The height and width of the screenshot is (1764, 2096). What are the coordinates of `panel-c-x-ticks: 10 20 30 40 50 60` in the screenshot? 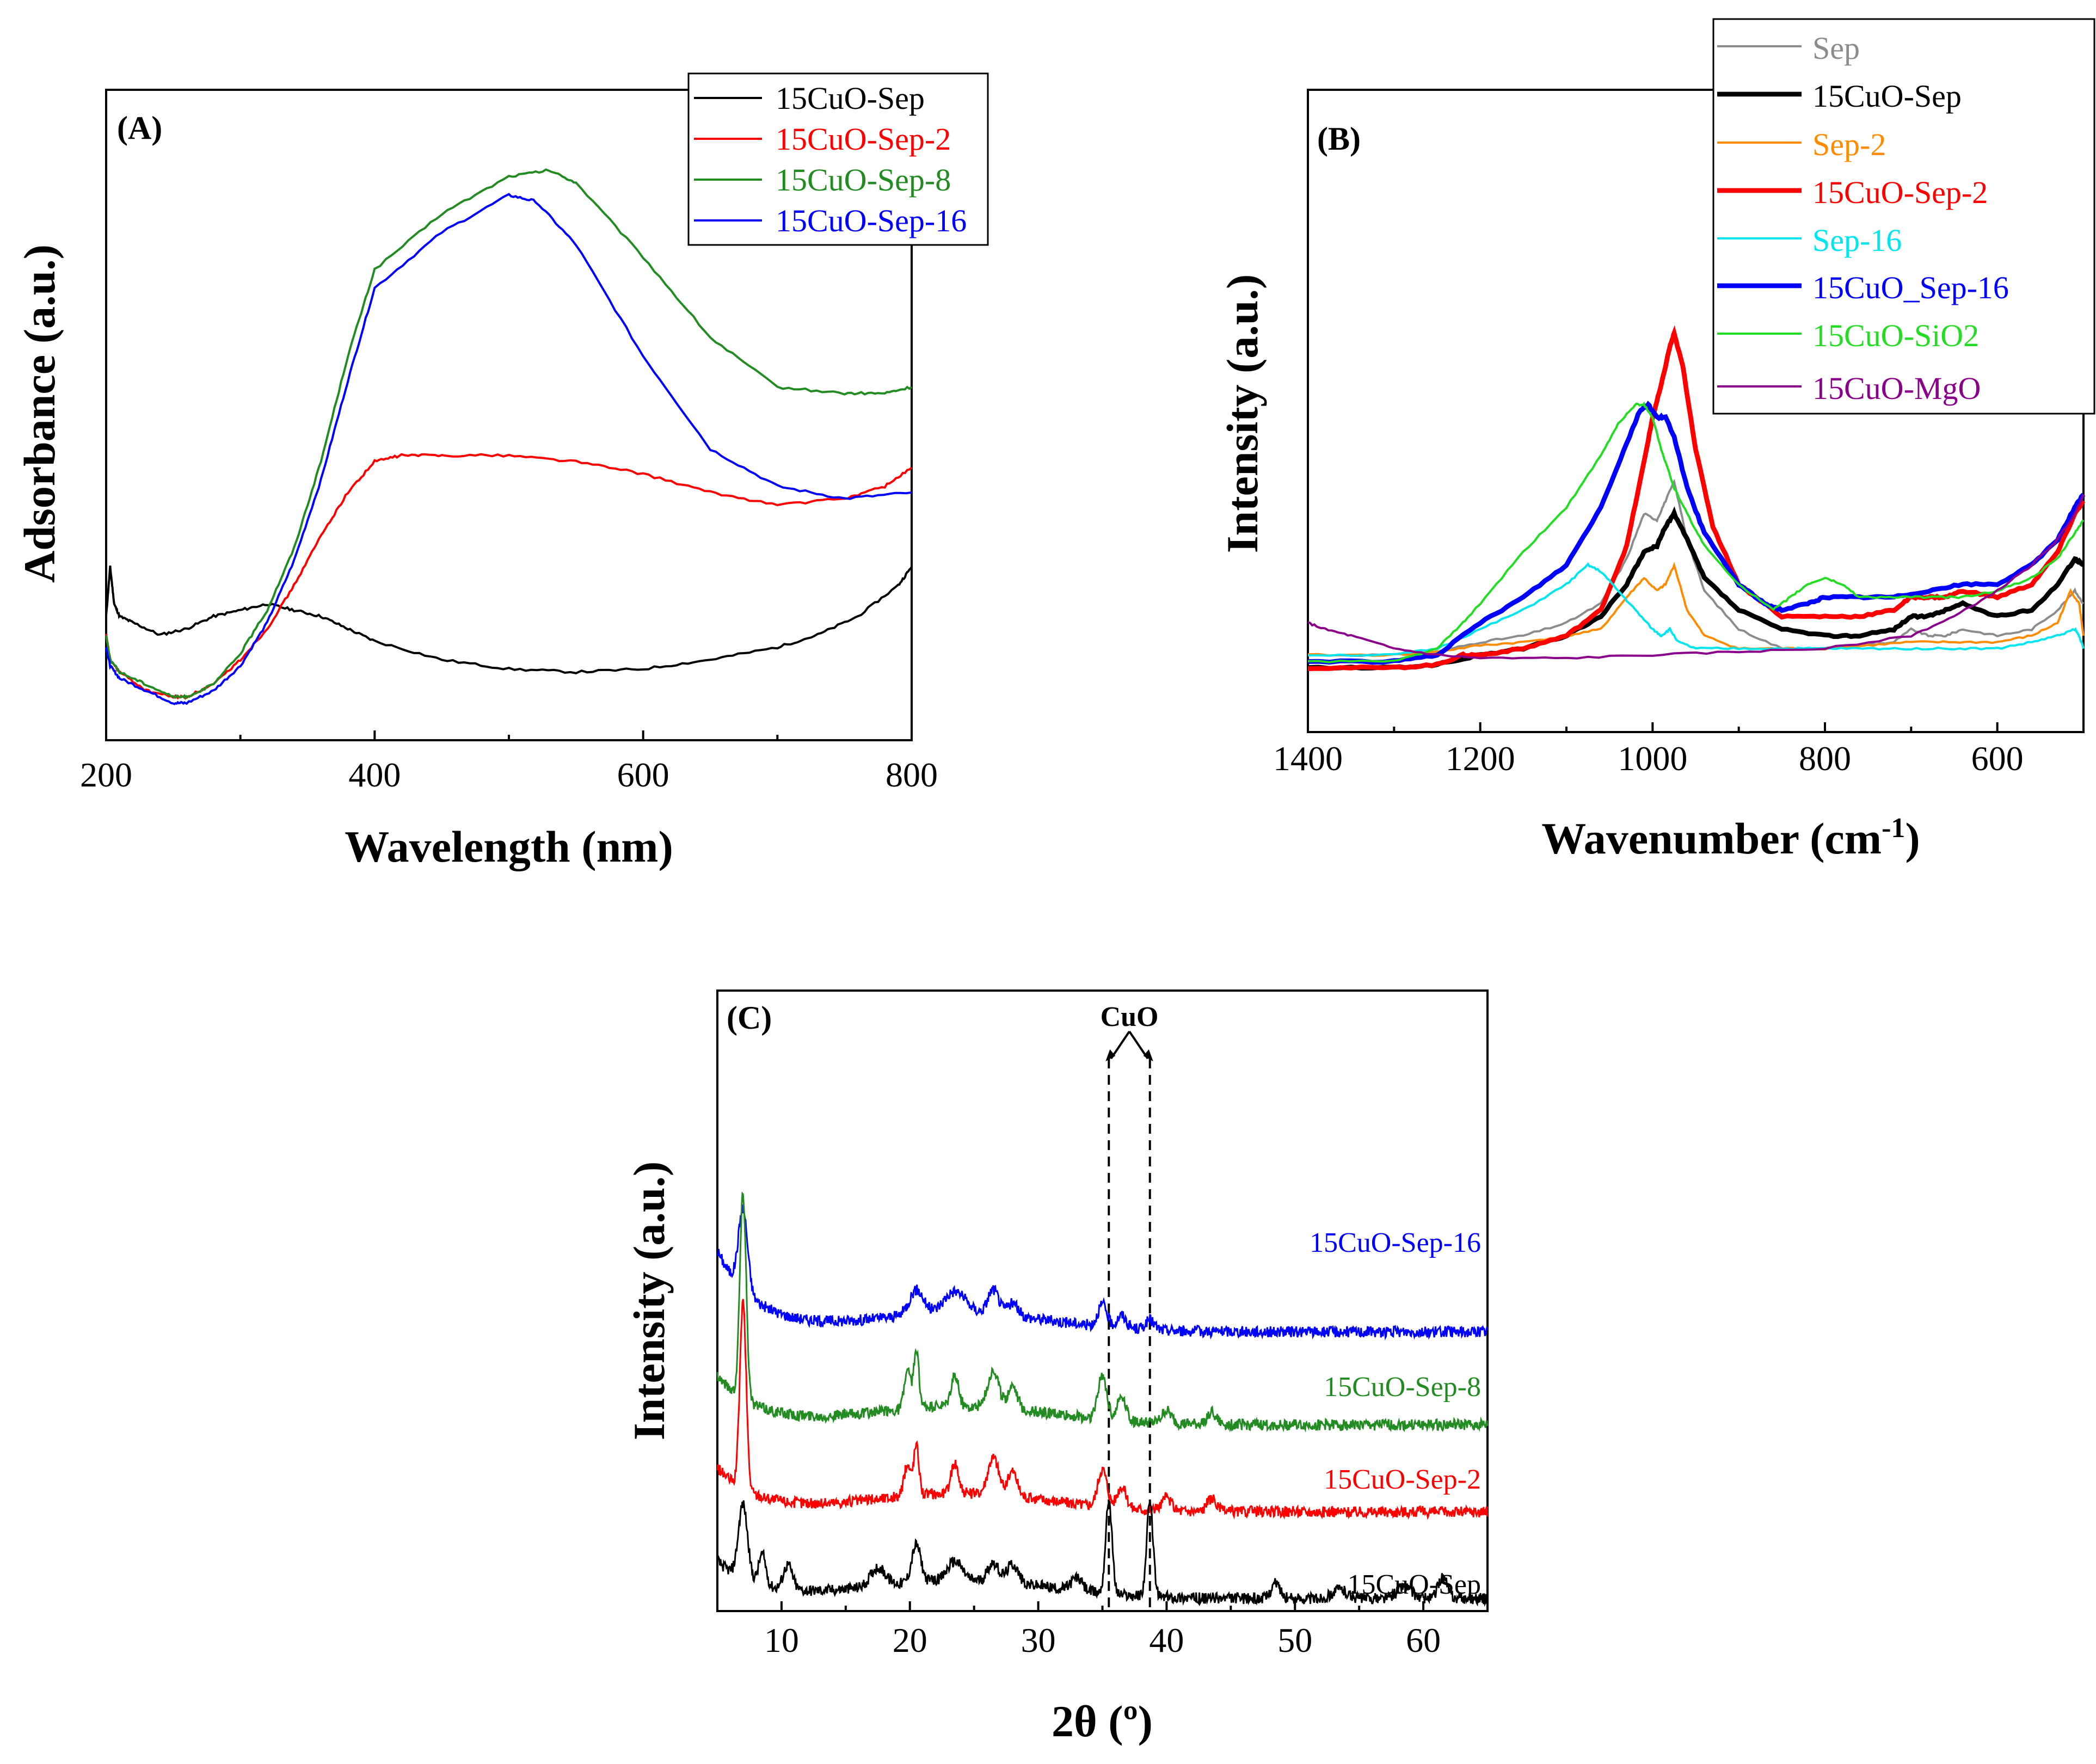 It's located at (1102, 1630).